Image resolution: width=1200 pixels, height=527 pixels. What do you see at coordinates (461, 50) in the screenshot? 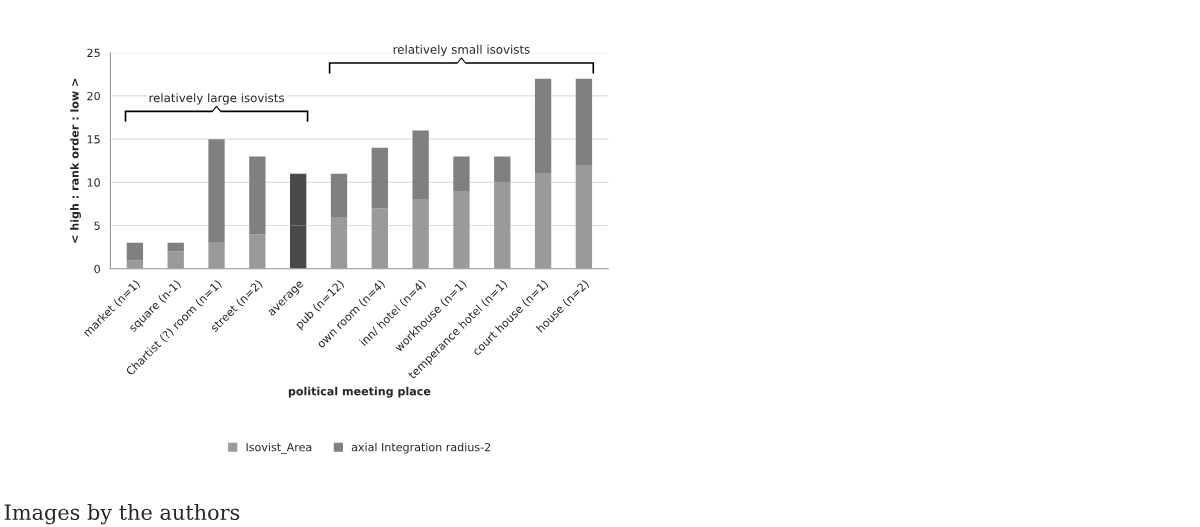
I see `annotation: relatively small isovists` at bounding box center [461, 50].